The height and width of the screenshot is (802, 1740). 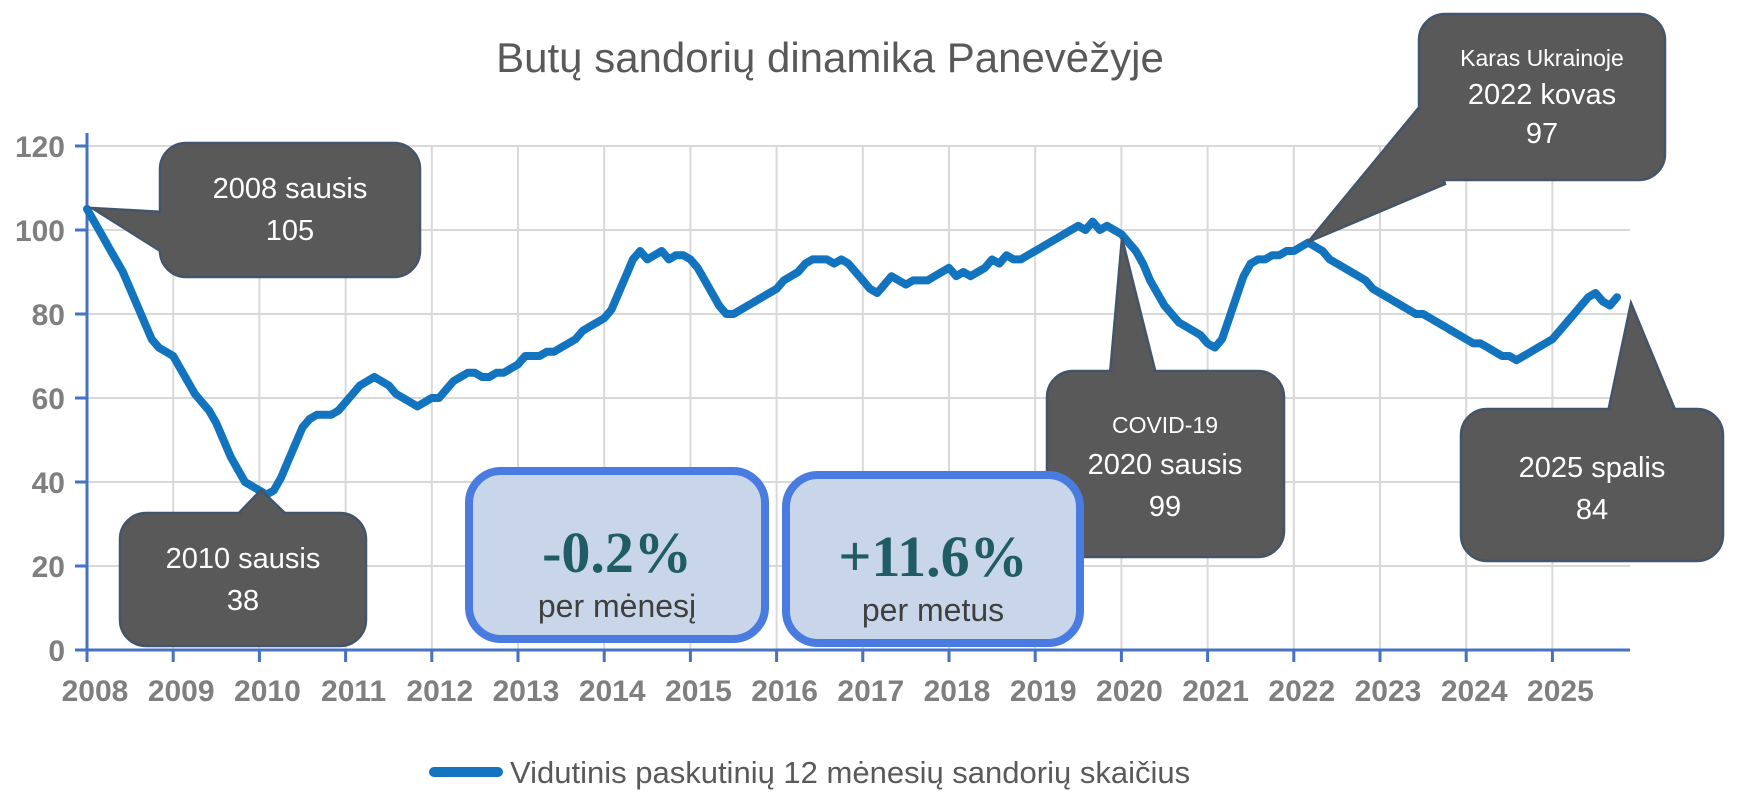 What do you see at coordinates (1474, 691) in the screenshot?
I see `x-tick-label: 2024` at bounding box center [1474, 691].